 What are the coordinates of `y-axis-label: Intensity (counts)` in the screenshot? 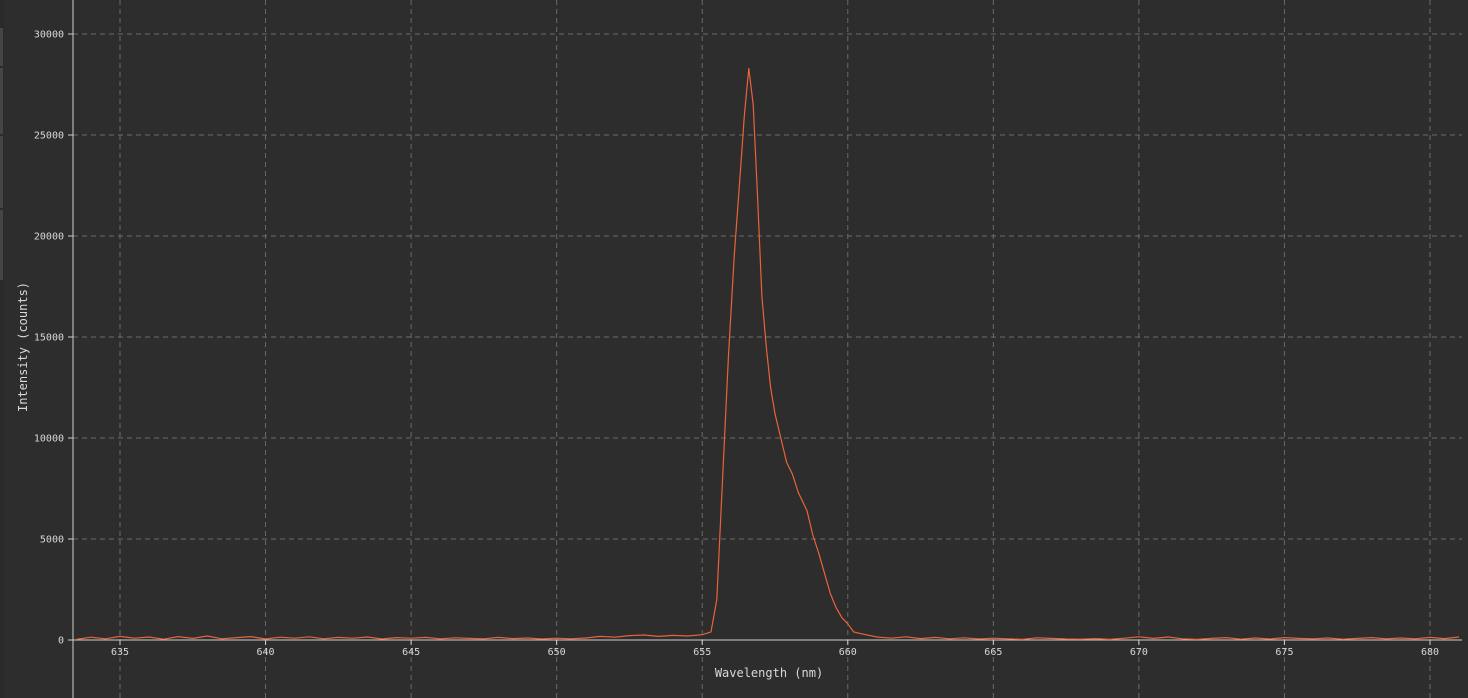 It's located at (23, 347).